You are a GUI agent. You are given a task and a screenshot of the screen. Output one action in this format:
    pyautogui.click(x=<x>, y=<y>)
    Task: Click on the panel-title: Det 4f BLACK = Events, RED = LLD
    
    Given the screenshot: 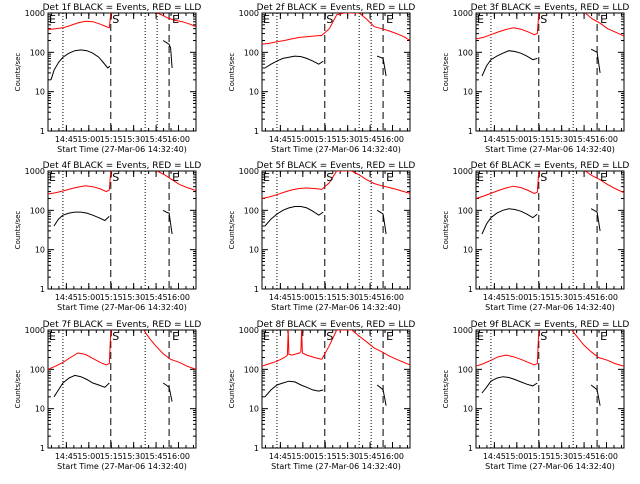 What is the action you would take?
    pyautogui.click(x=122, y=166)
    